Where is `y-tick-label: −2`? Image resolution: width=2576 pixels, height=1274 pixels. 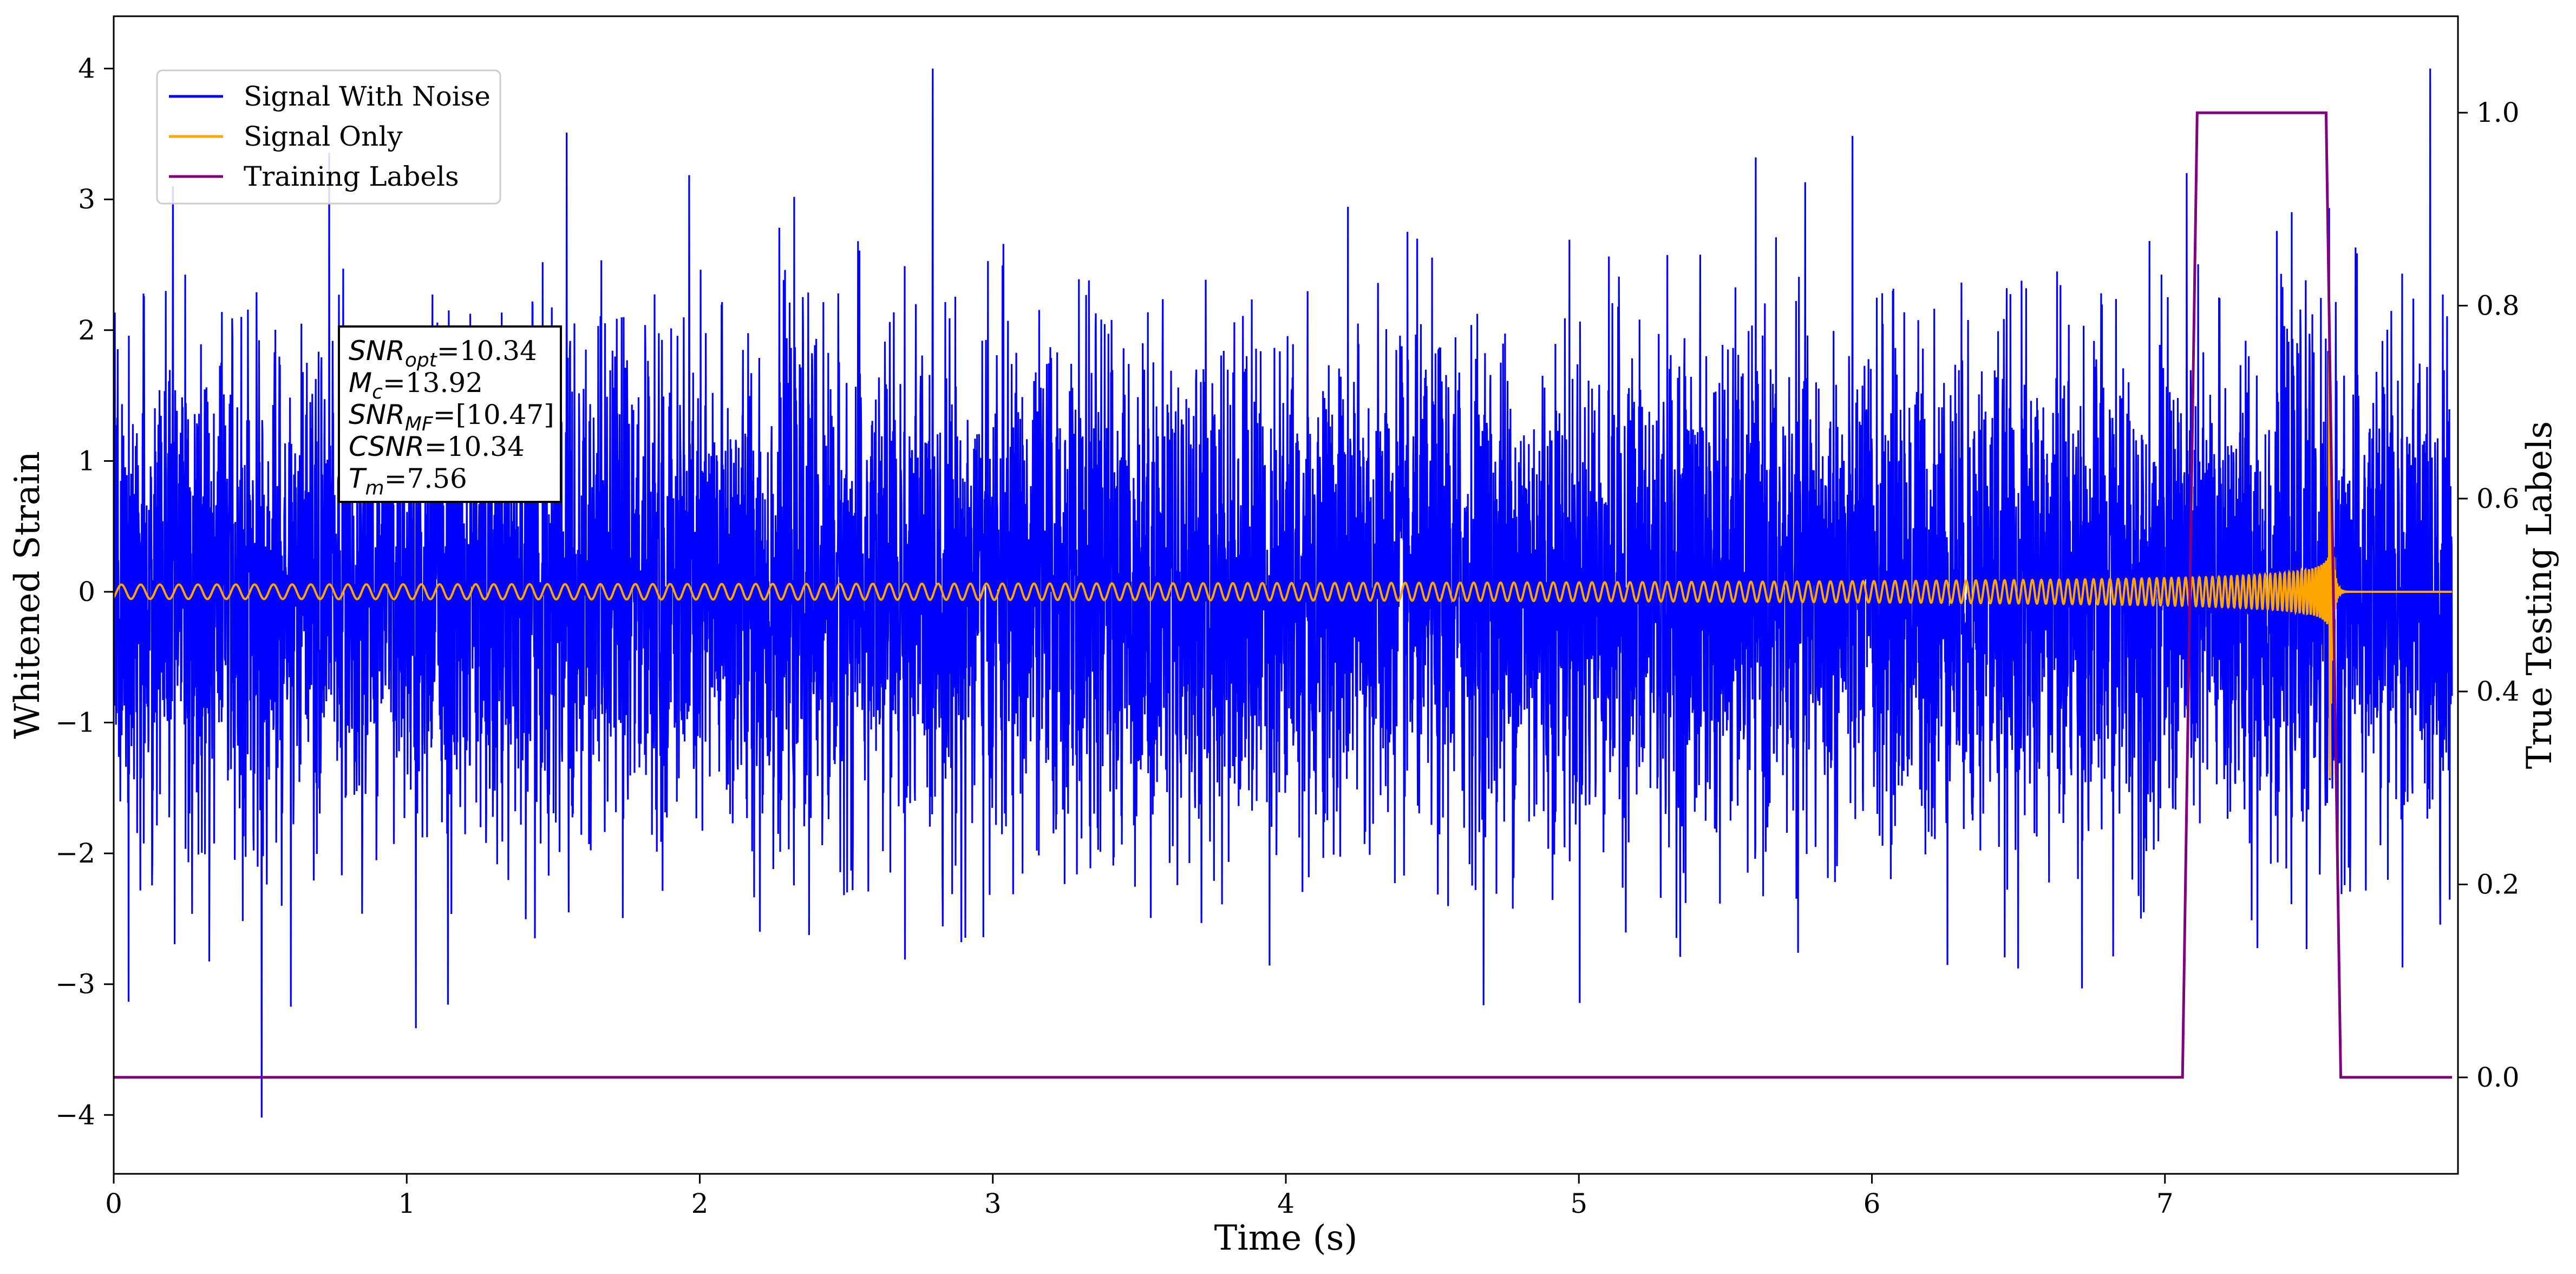
y-tick-label: −2 is located at coordinates (75, 853).